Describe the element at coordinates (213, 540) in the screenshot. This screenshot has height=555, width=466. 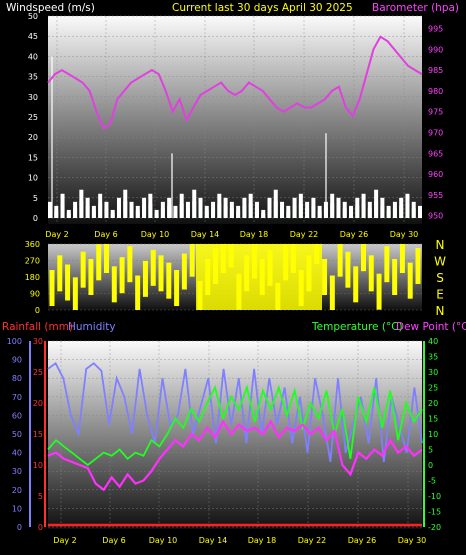
I see `x-tick-label: Day 14` at that location.